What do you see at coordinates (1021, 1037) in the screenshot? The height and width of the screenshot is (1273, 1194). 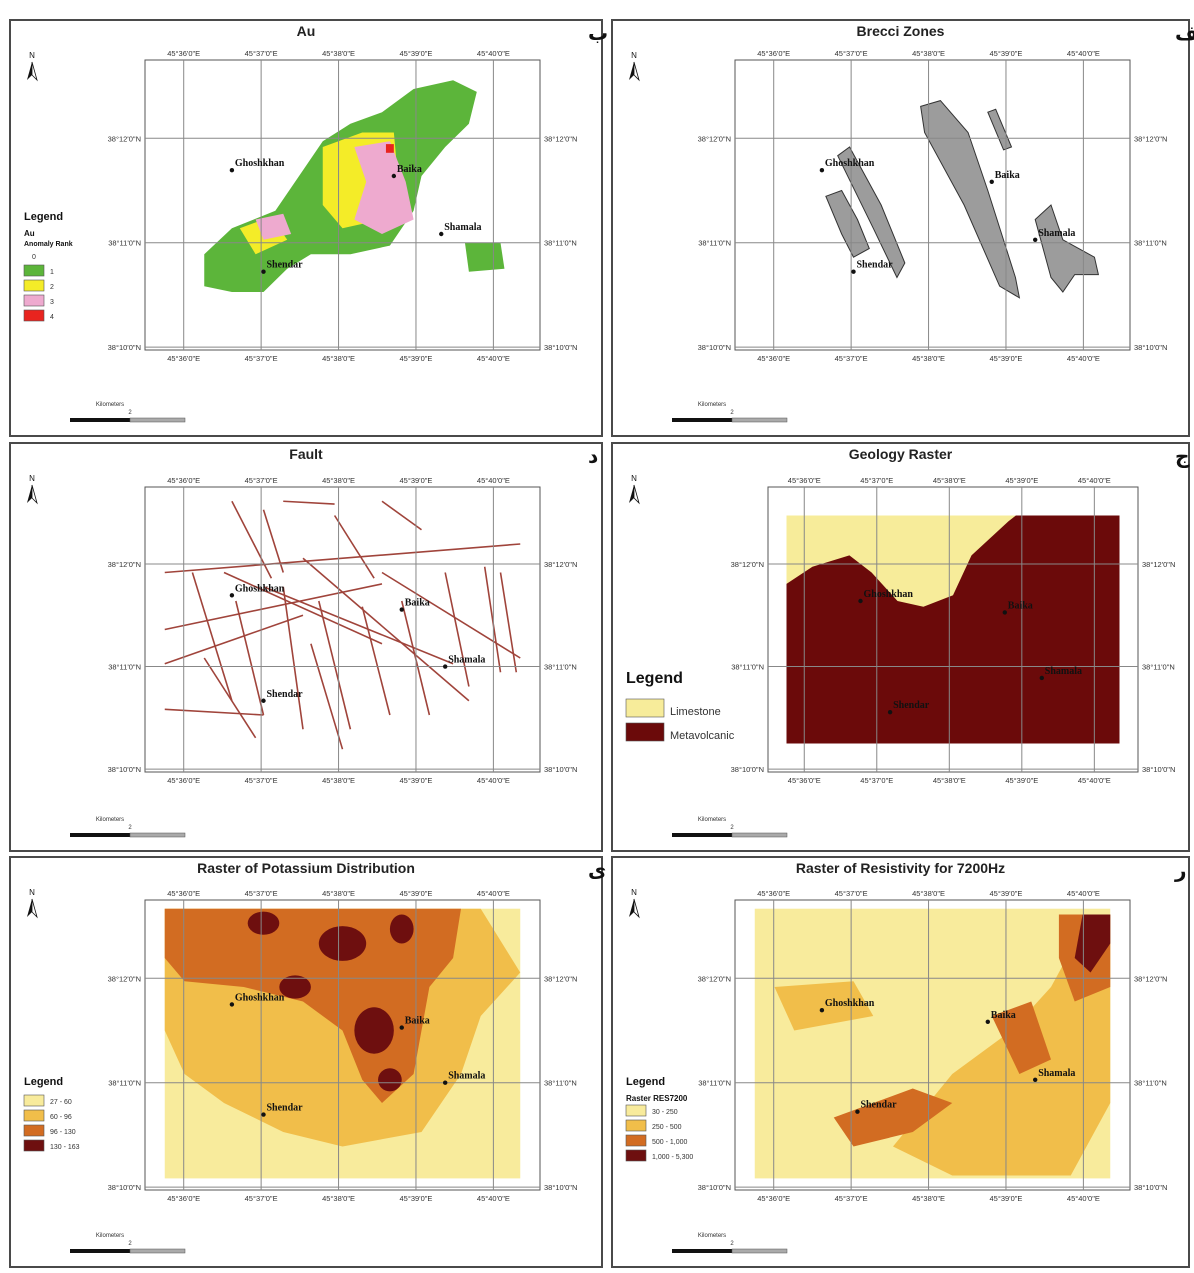 I see `raster-class-3-area` at bounding box center [1021, 1037].